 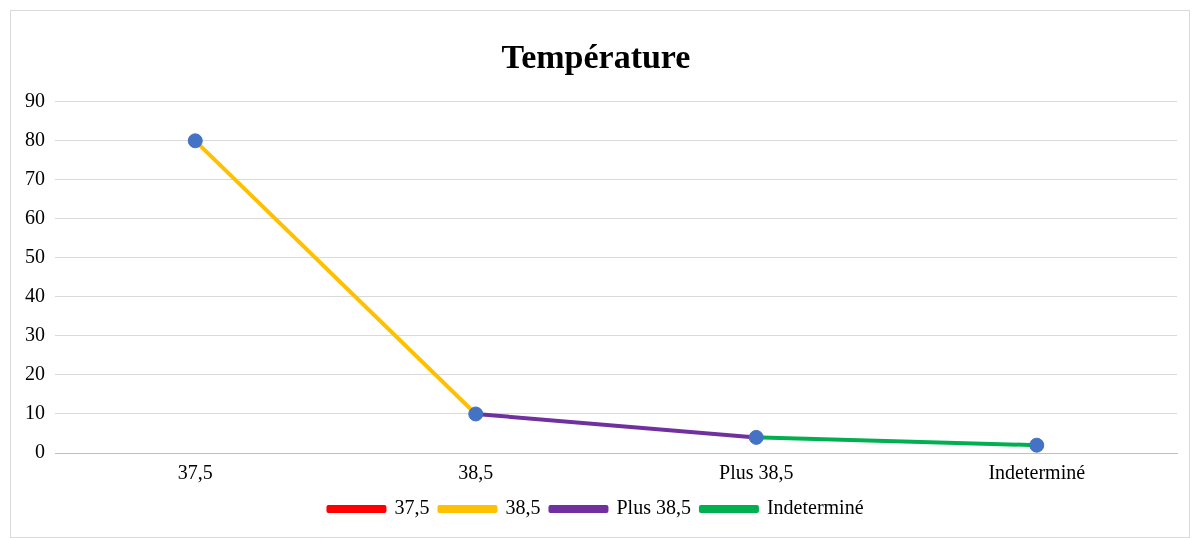 I want to click on legend-label: 37,5, so click(x=412, y=507).